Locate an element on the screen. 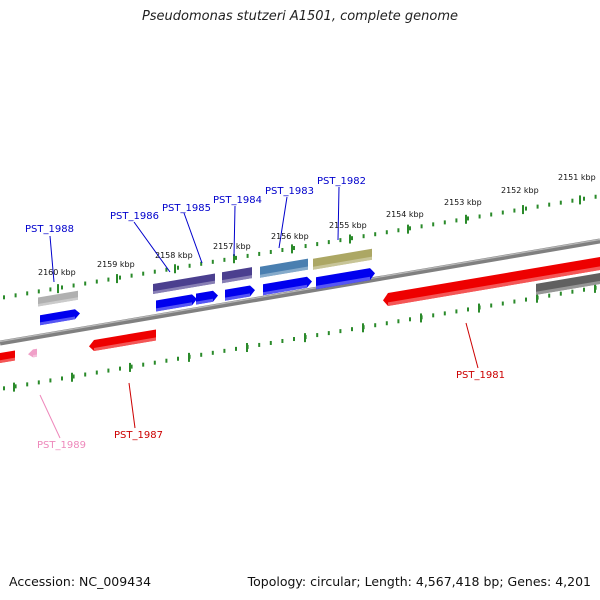 This screenshot has width=600, height=600. gene-label-pst-1986: PST_1986 is located at coordinates (134, 216).